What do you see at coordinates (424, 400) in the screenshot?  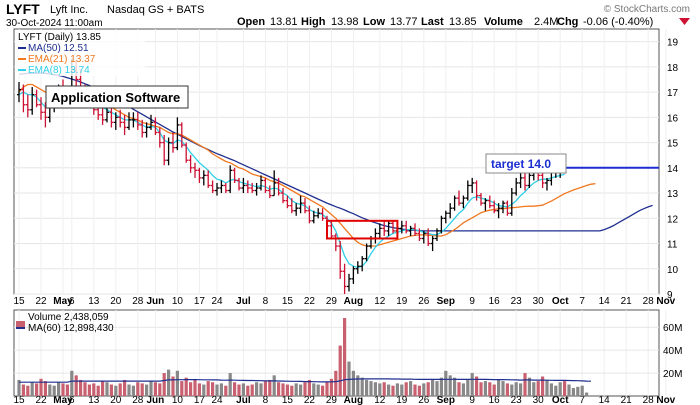 I see `date-tick-label-bottom: 26` at bounding box center [424, 400].